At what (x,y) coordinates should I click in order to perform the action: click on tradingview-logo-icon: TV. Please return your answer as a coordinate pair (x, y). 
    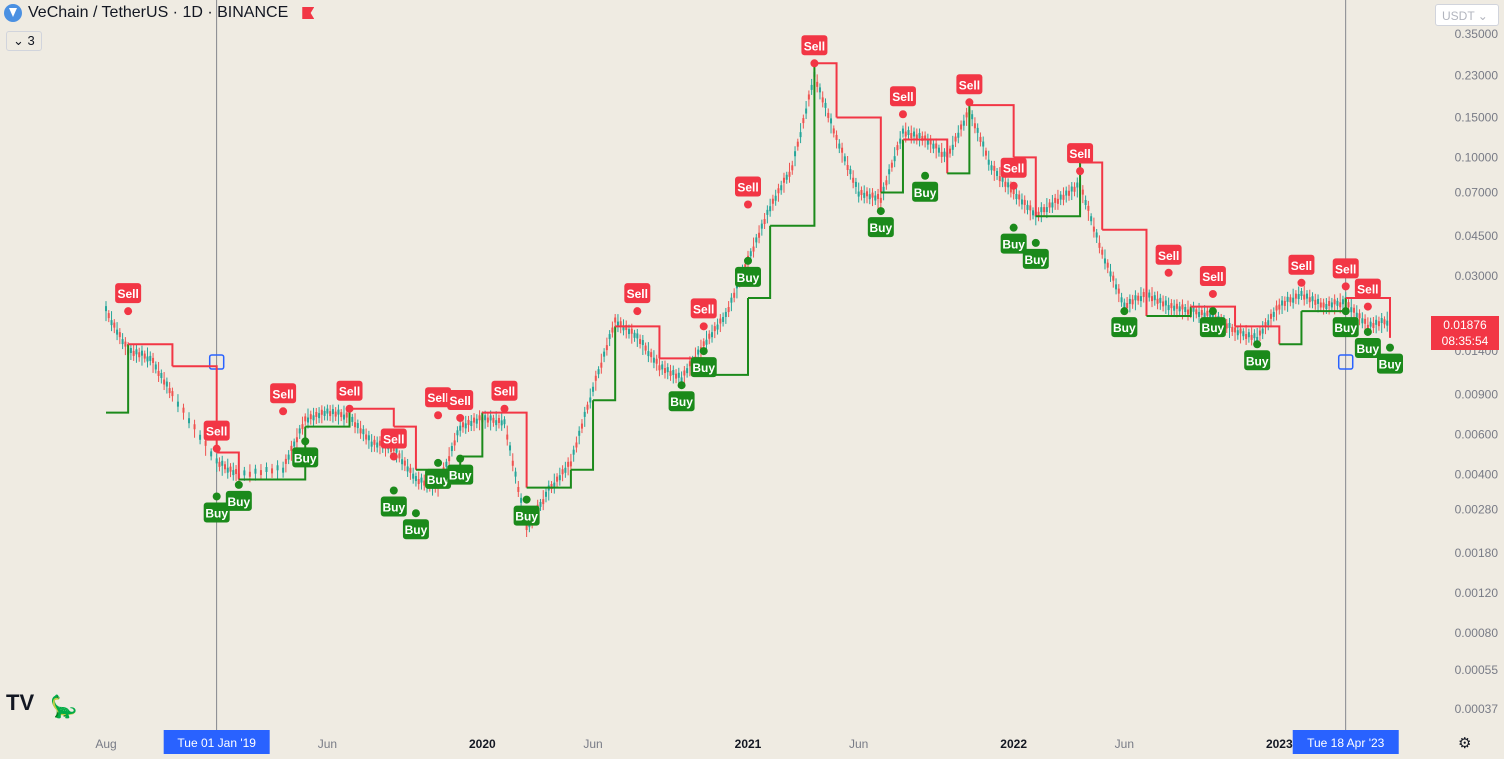
    Looking at the image, I should click on (20, 702).